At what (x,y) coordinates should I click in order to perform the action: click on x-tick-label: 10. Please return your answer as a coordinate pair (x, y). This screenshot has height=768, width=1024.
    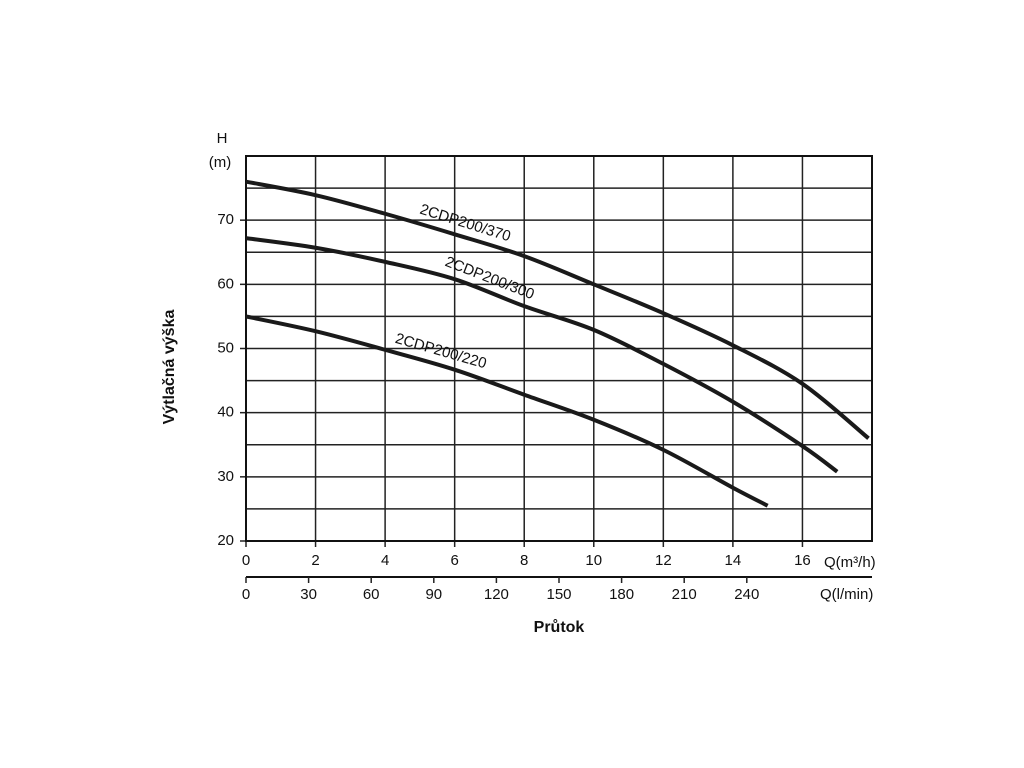
    Looking at the image, I should click on (593, 560).